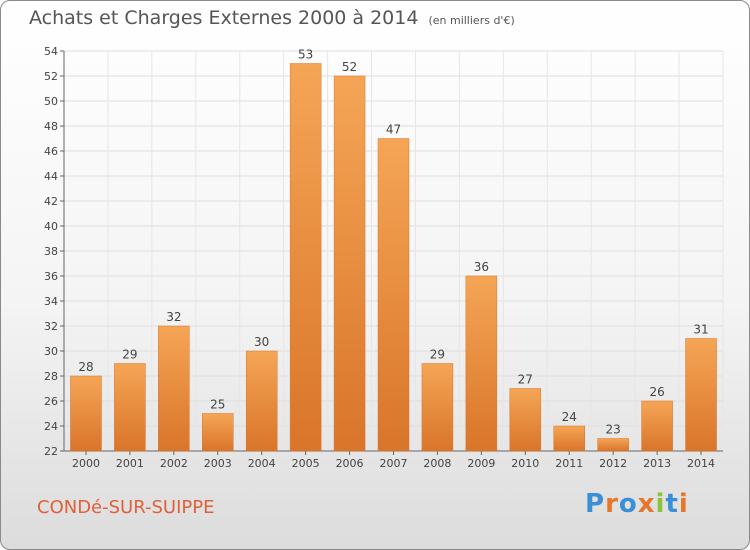  Describe the element at coordinates (672, 504) in the screenshot. I see `logo-letter: t` at that location.